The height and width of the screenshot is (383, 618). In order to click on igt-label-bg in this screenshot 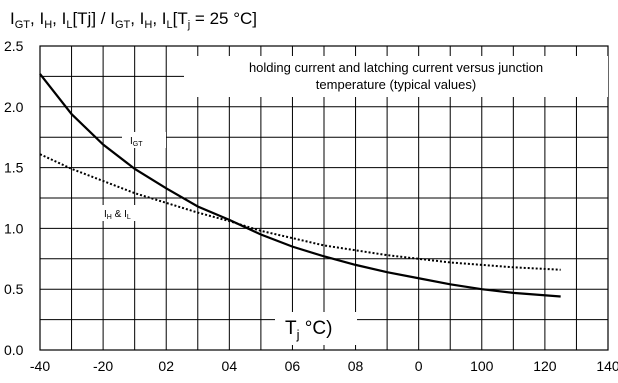, I will do `click(144, 140)`.